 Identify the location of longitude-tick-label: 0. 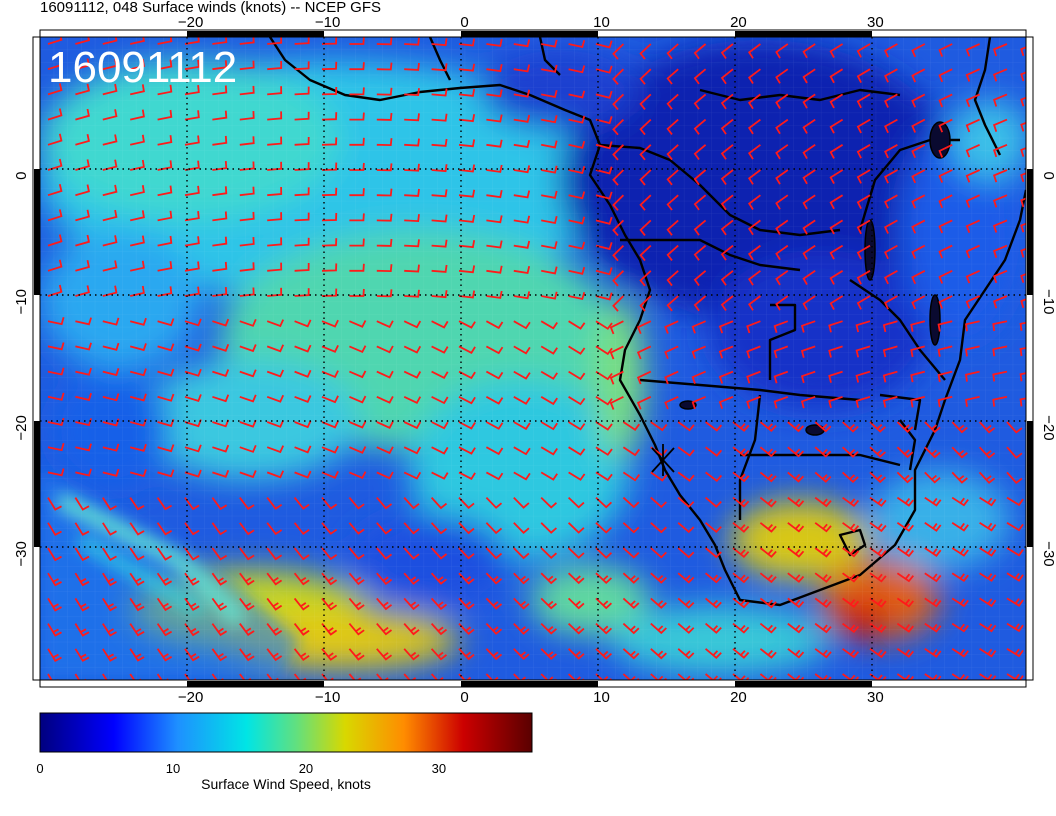
(464, 22).